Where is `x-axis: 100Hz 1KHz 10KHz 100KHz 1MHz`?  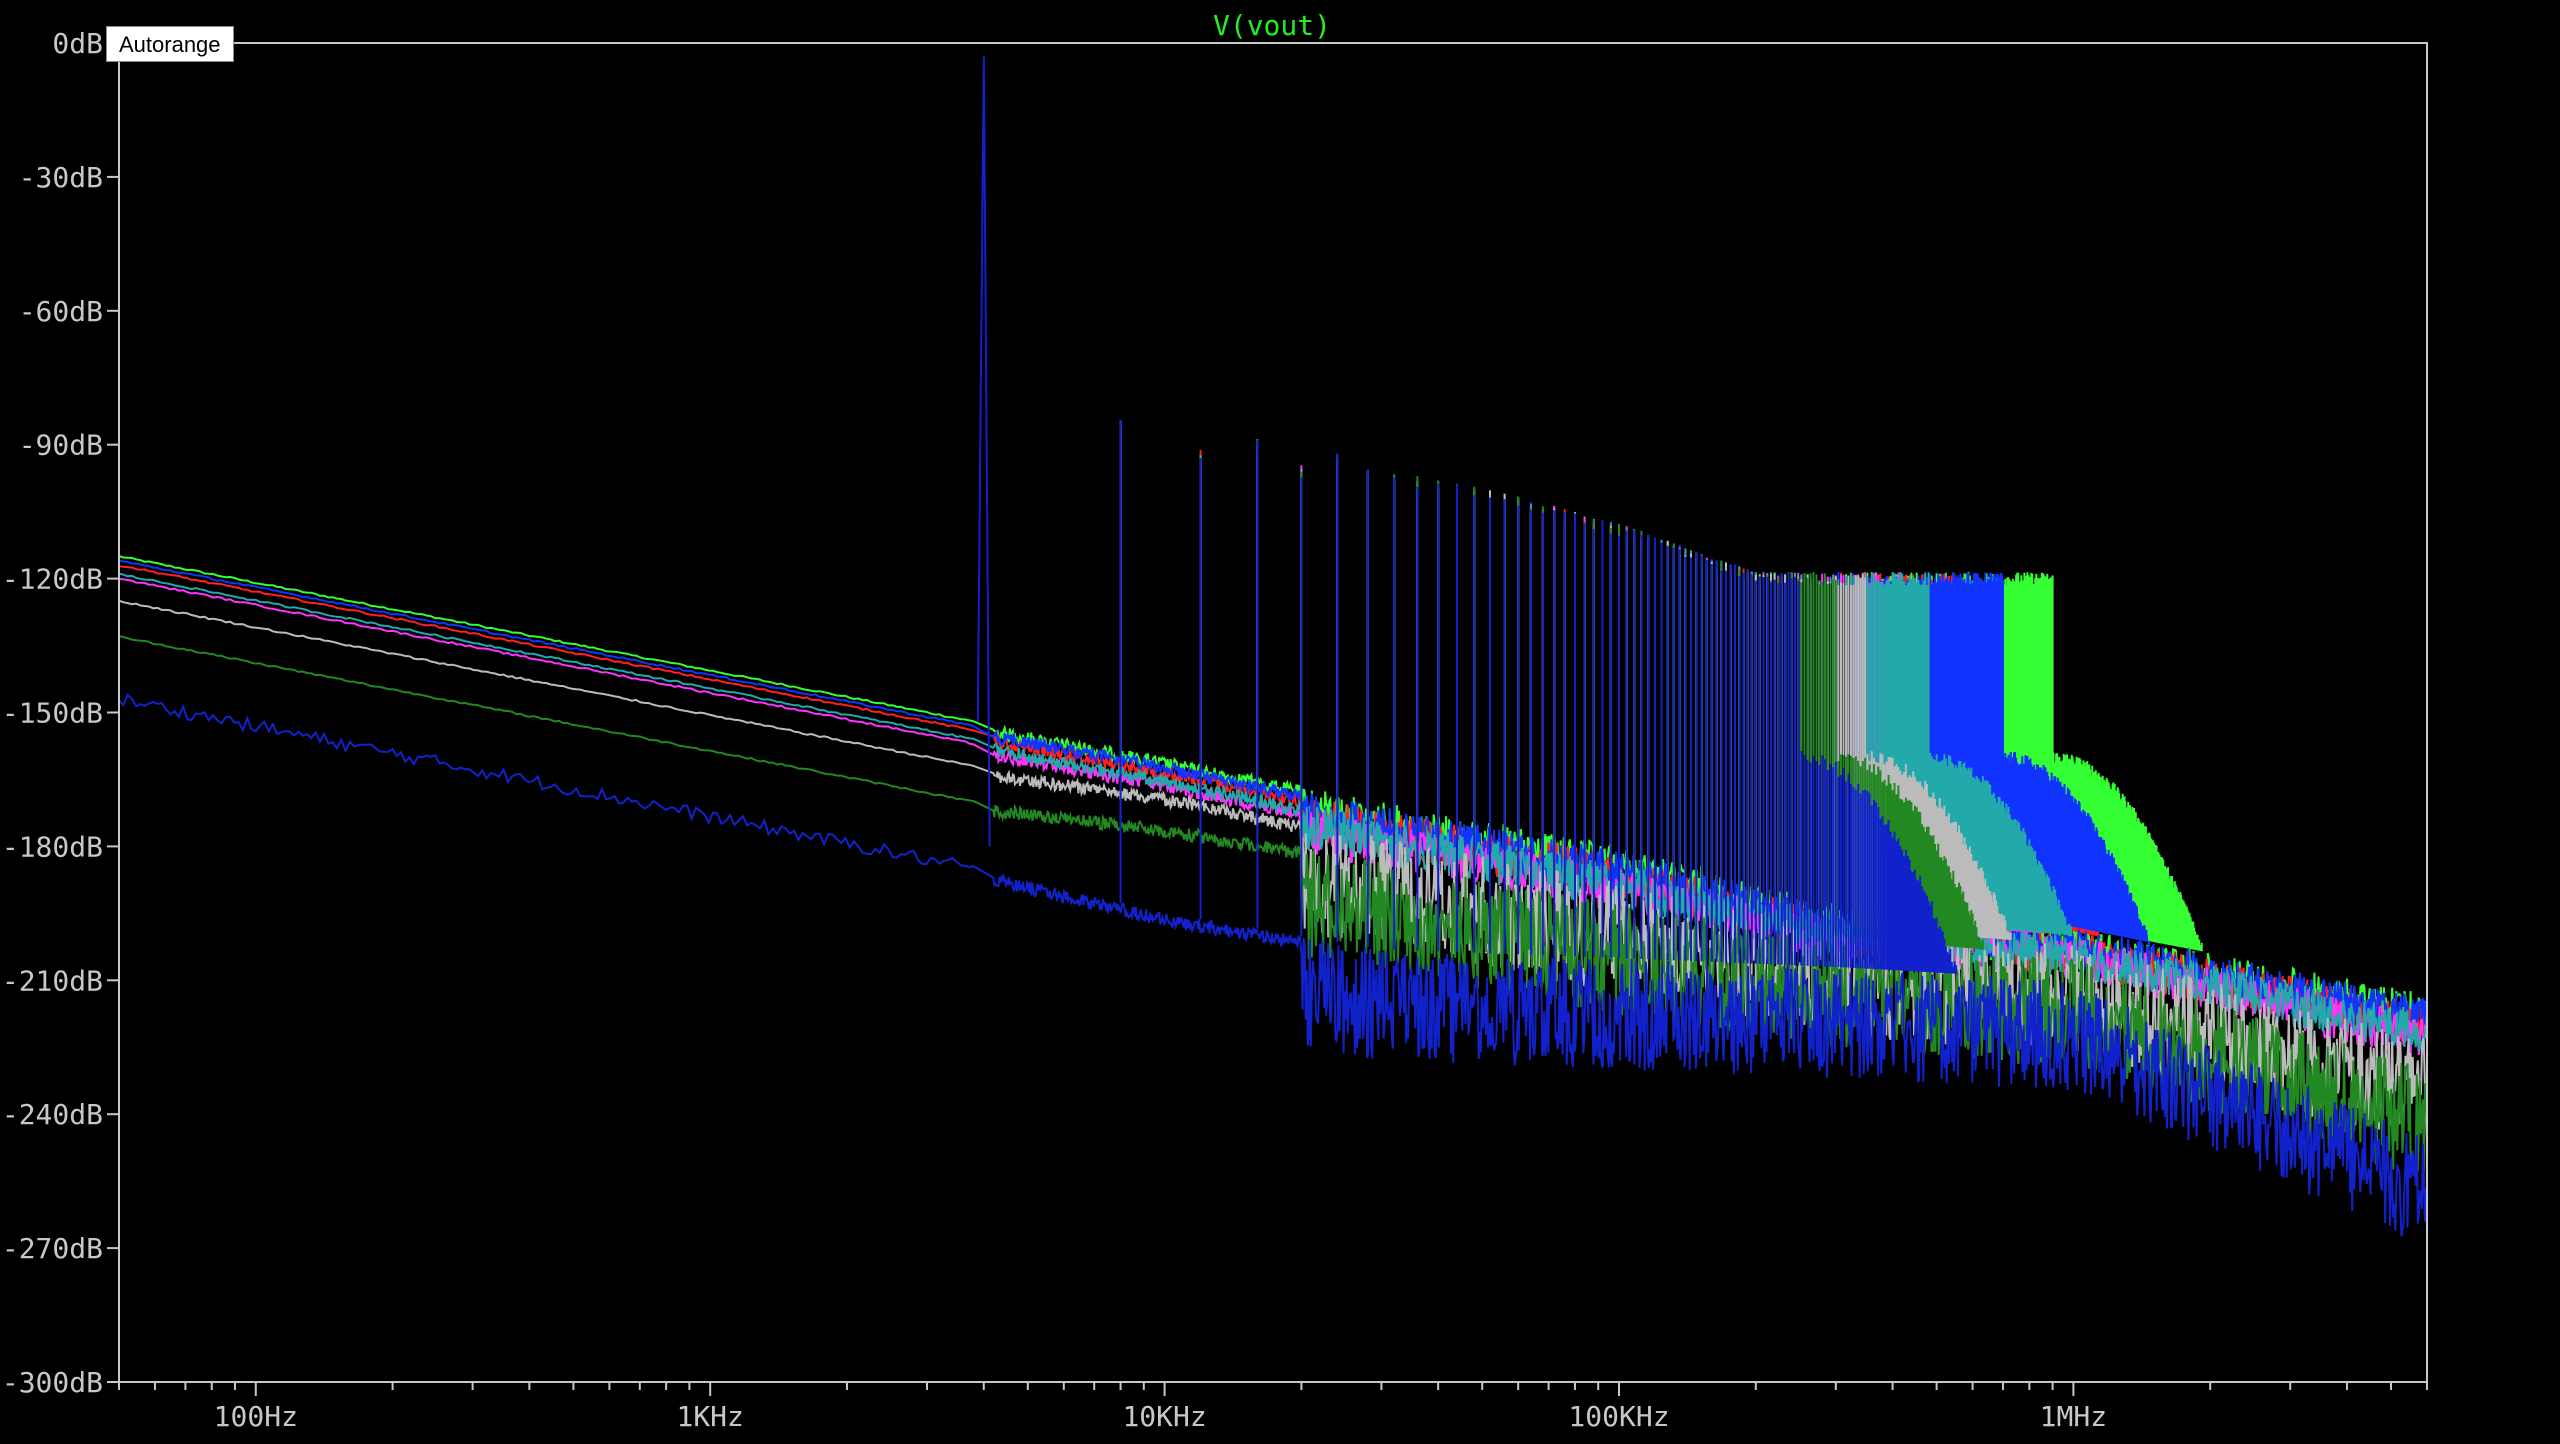
x-axis: 100Hz 1KHz 10KHz 100KHz 1MHz is located at coordinates (1273, 1407).